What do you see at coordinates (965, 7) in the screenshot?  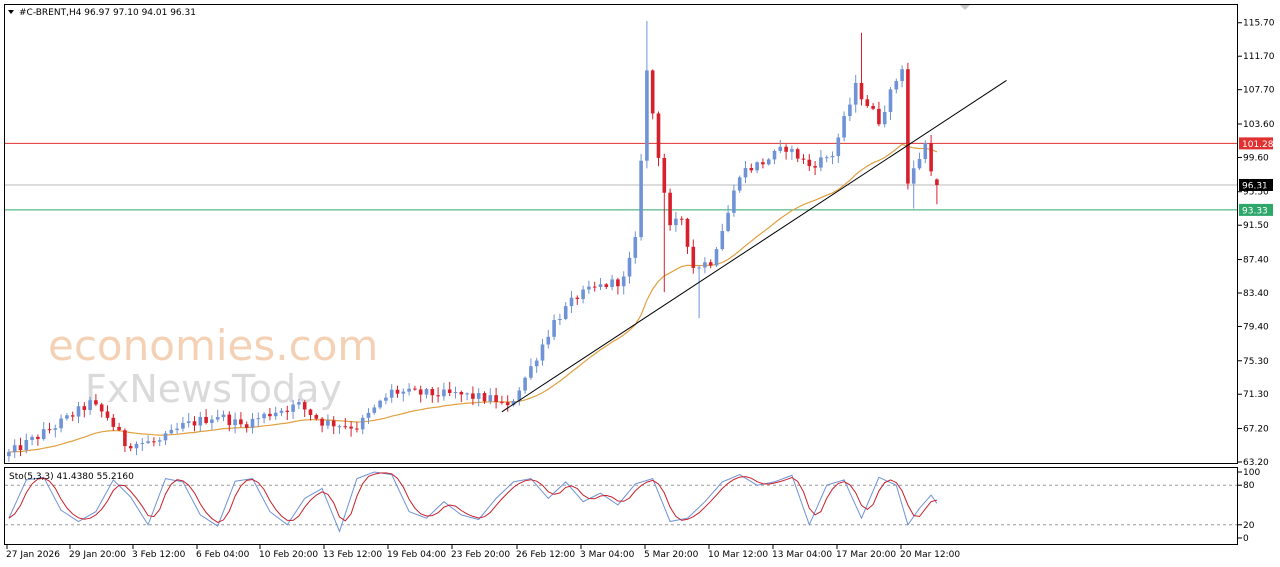 I see `shift-marker-icon` at bounding box center [965, 7].